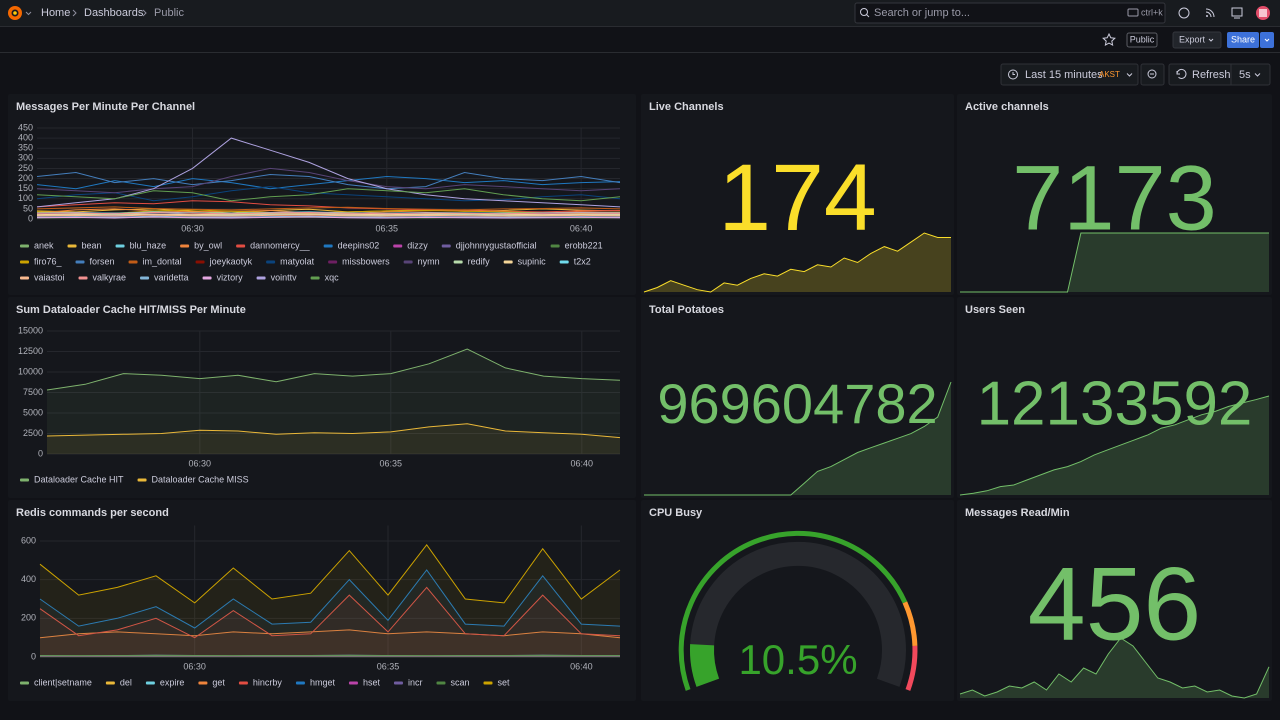 Image resolution: width=1280 pixels, height=720 pixels. I want to click on star-button, so click(1109, 39).